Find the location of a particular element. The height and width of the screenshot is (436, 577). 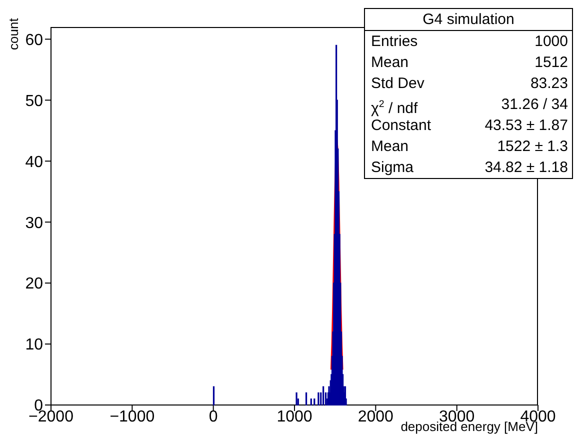

annotation: 83.23 is located at coordinates (549, 83).